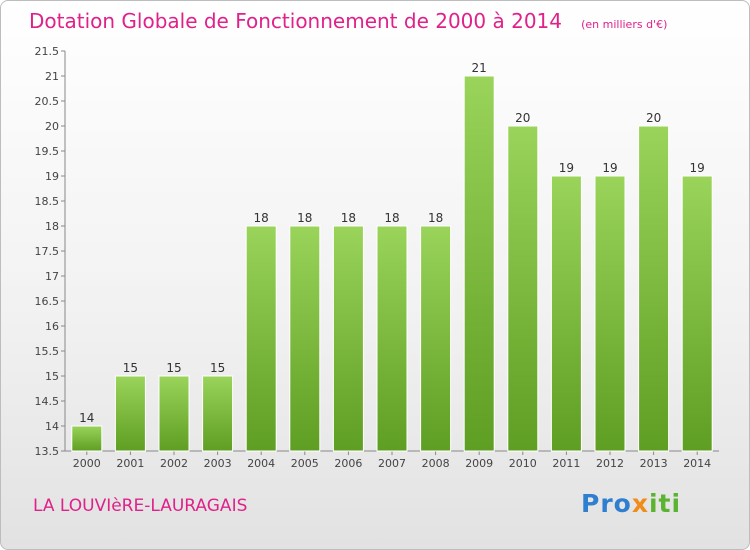  What do you see at coordinates (523, 288) in the screenshot?
I see `bar-2010` at bounding box center [523, 288].